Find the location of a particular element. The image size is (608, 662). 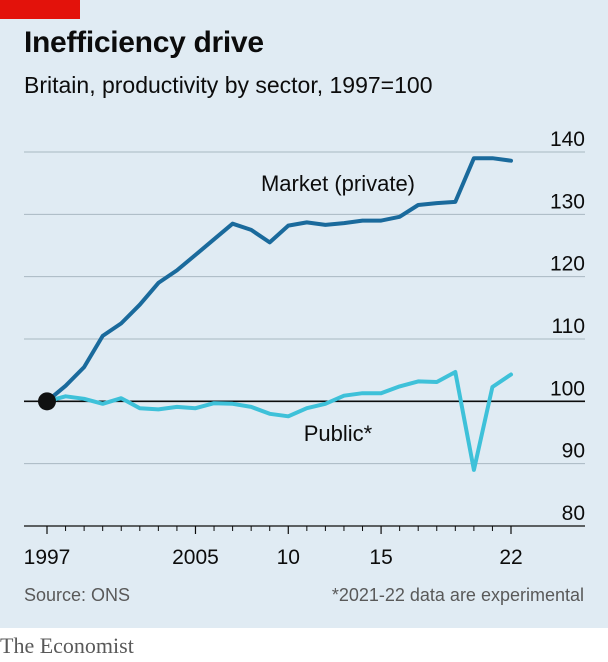

x-tick-label: 1997 is located at coordinates (47, 557).